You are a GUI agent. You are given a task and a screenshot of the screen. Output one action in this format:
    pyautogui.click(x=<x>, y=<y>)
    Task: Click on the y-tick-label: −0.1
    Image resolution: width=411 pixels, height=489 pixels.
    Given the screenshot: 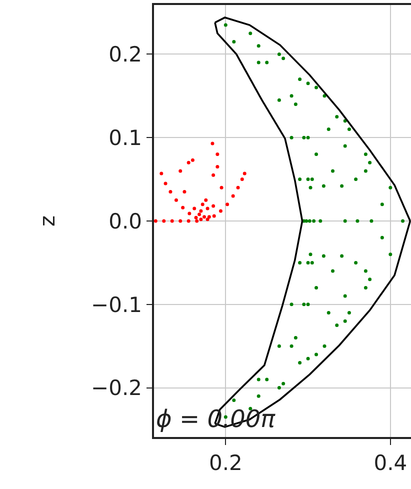 What is the action you would take?
    pyautogui.click(x=116, y=304)
    